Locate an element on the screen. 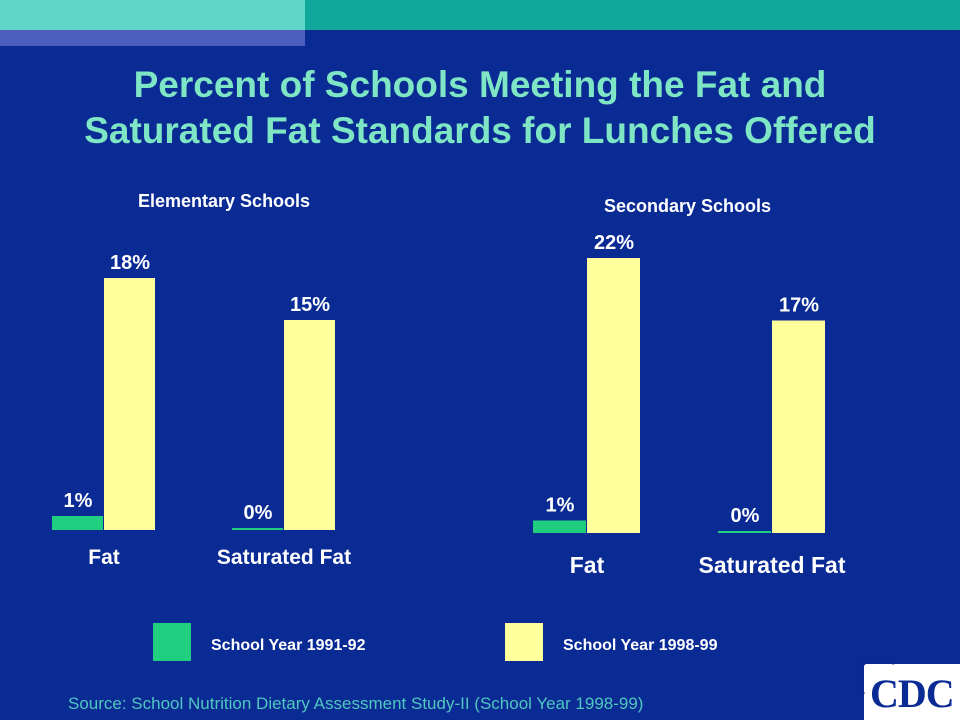  bar-p0-fat-s0 is located at coordinates (77, 523).